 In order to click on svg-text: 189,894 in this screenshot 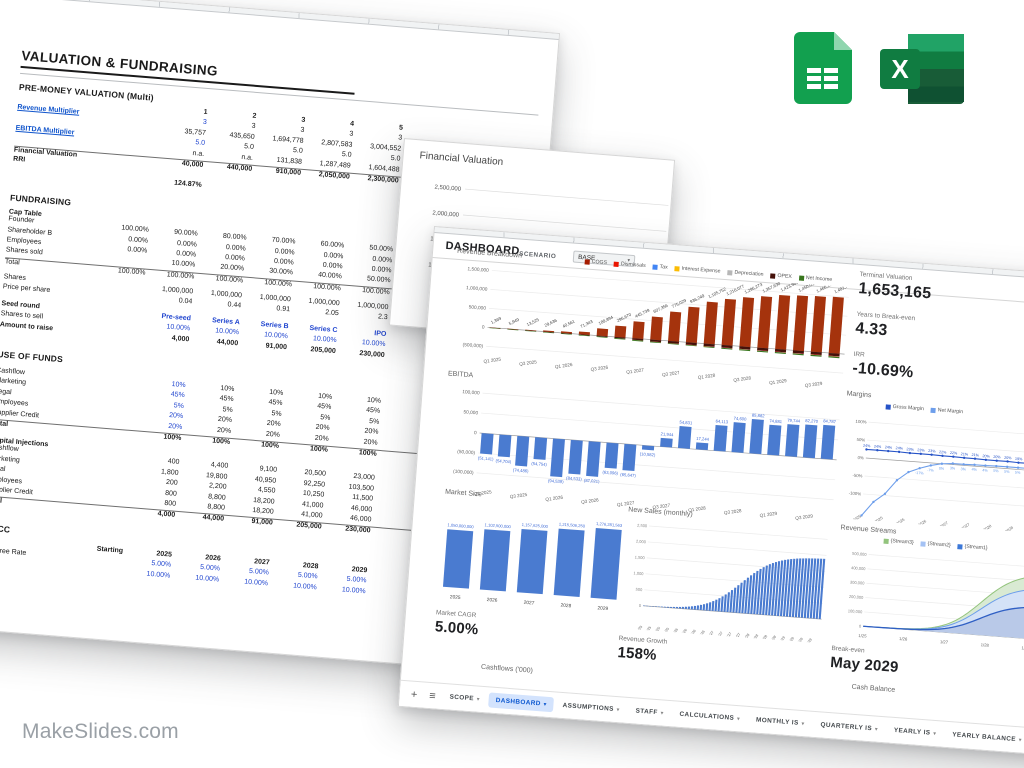, I will do `click(606, 320)`.